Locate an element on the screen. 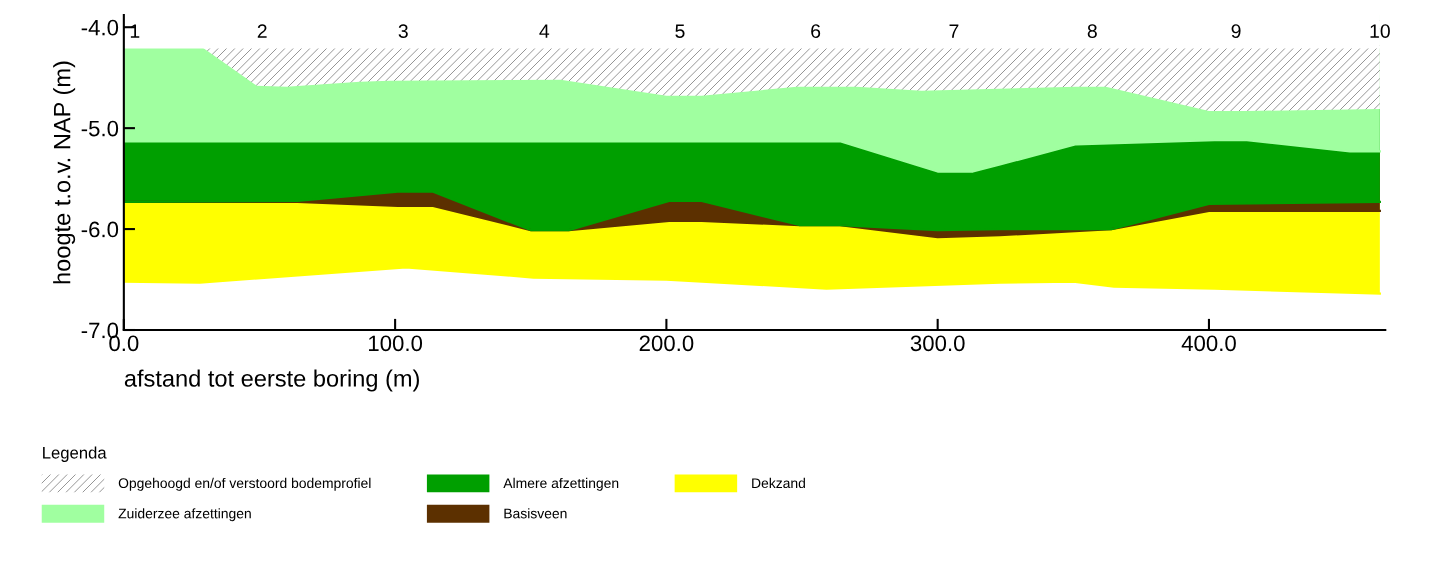 This screenshot has height=581, width=1440. legend-label: Zuiderzee afzettingen is located at coordinates (184, 515).